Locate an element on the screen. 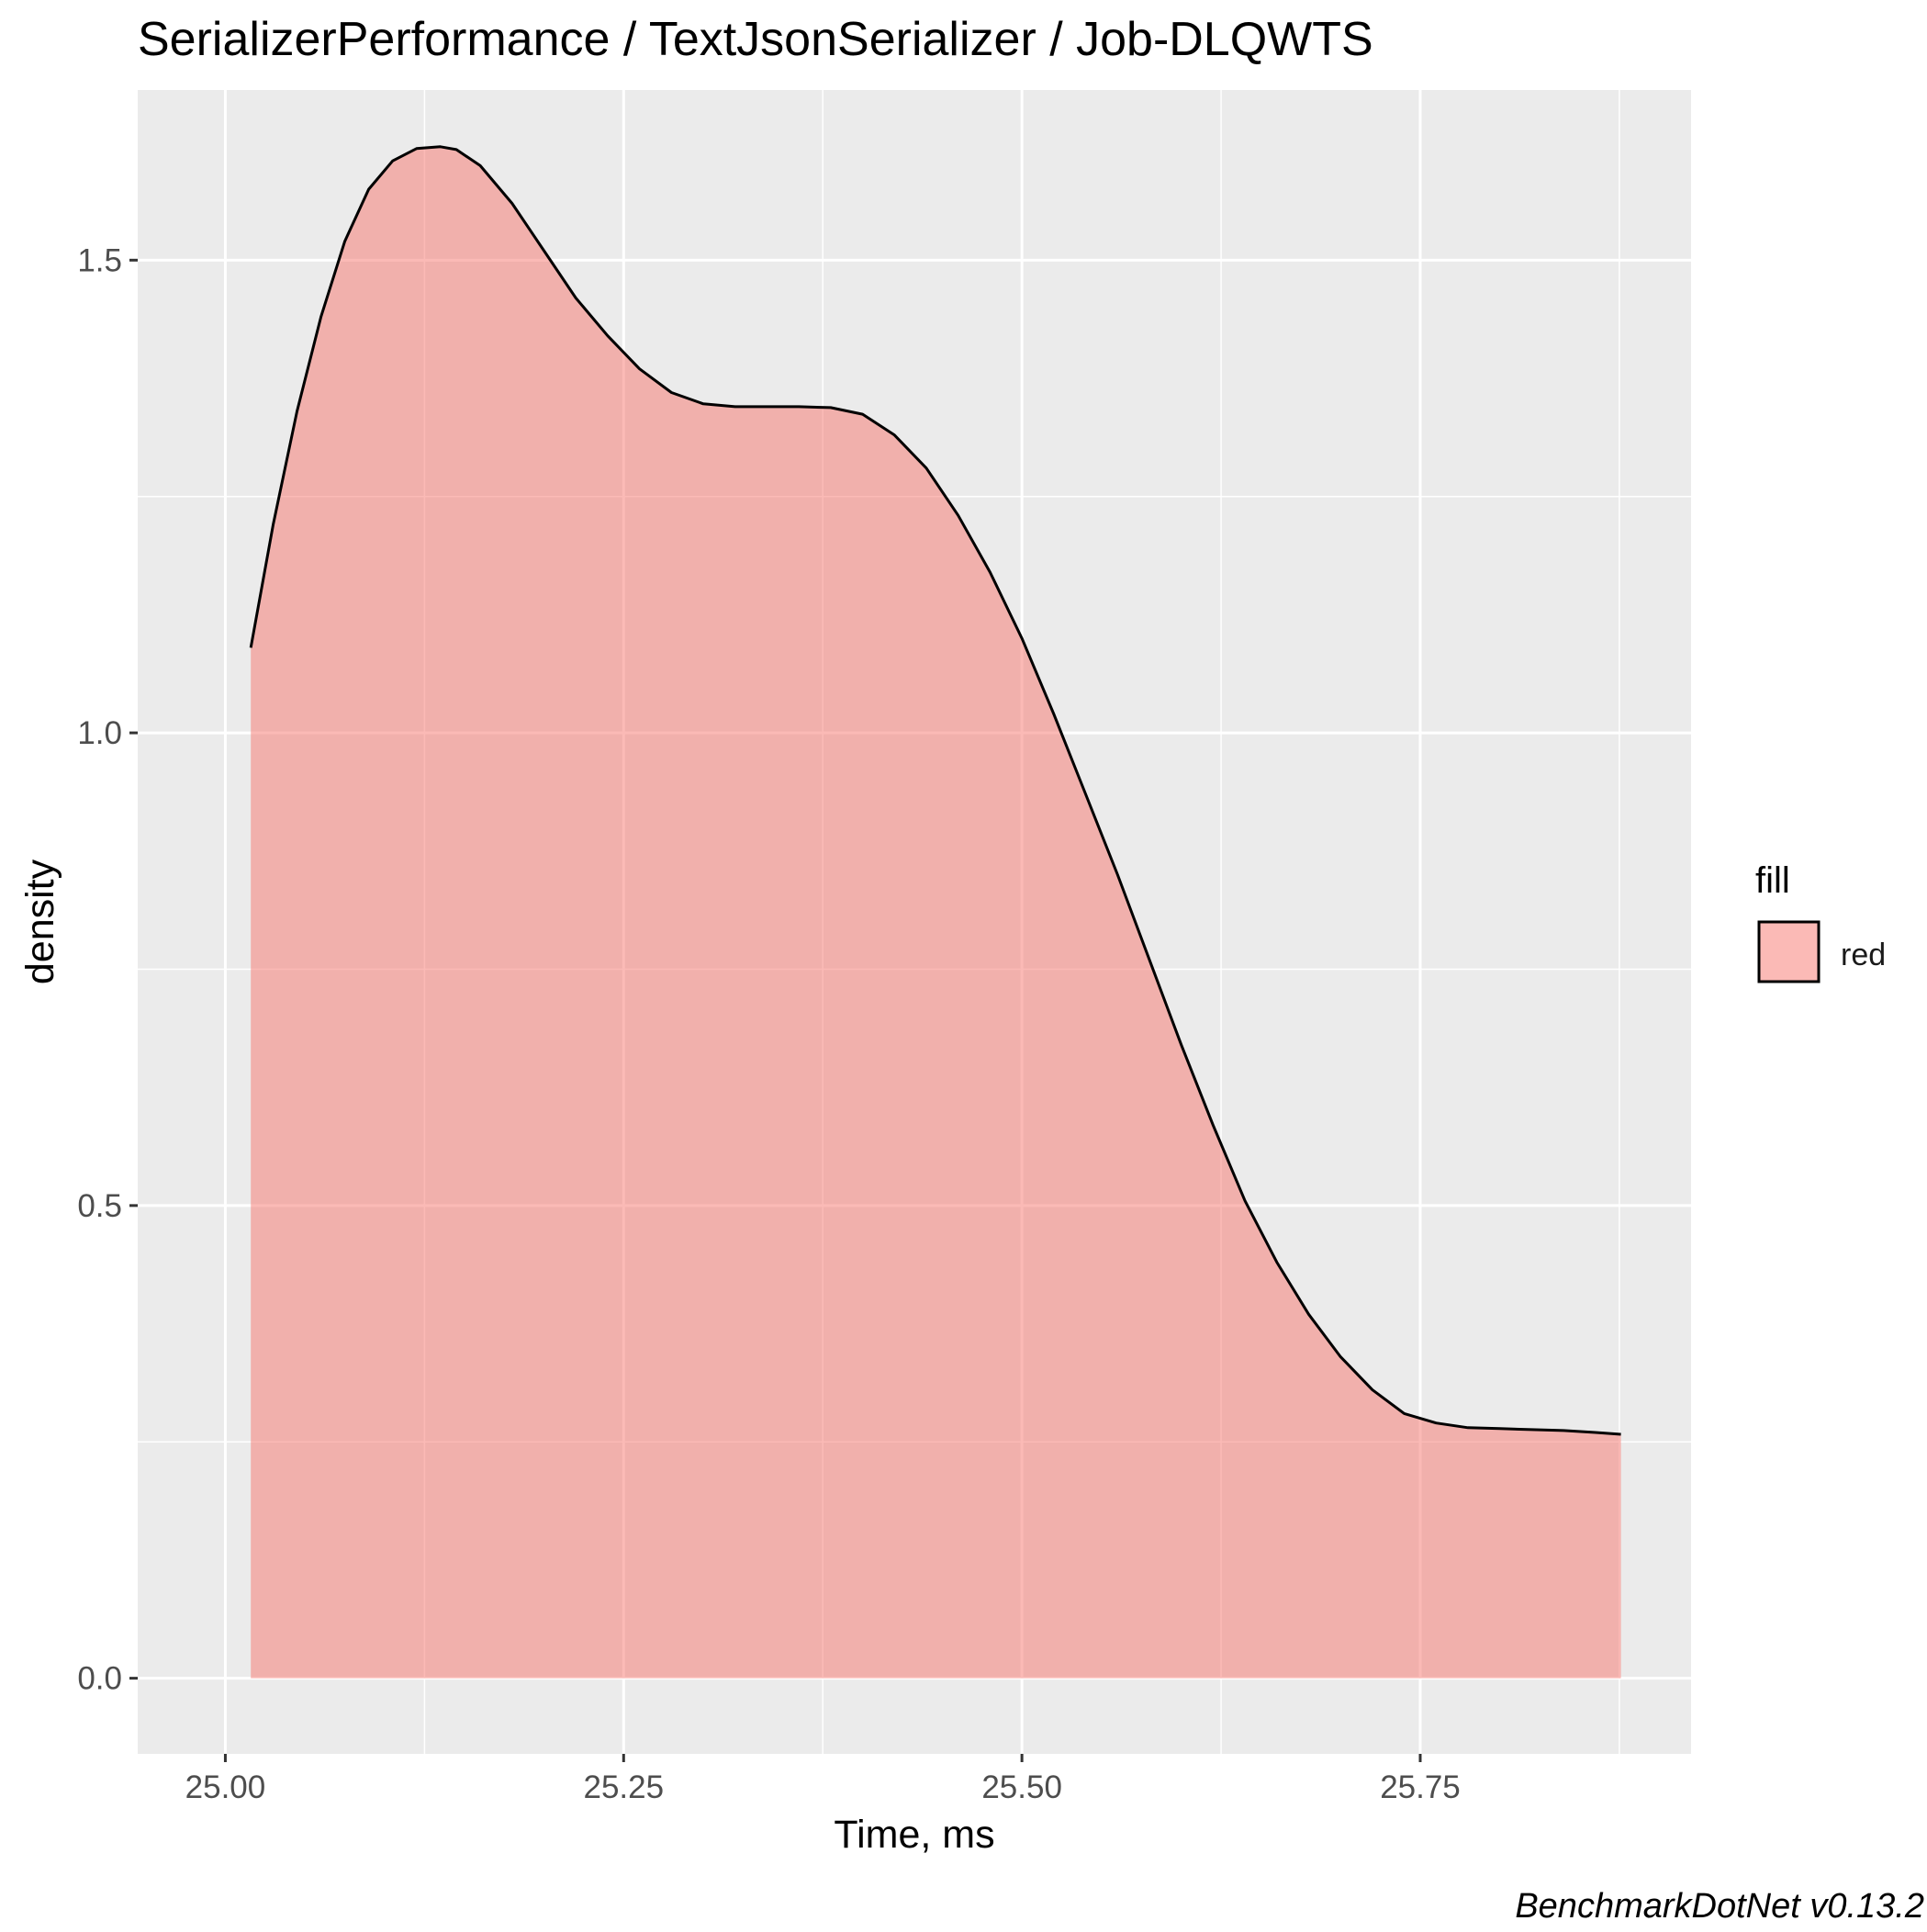  y-tick-label: 0.5 is located at coordinates (100, 1206).